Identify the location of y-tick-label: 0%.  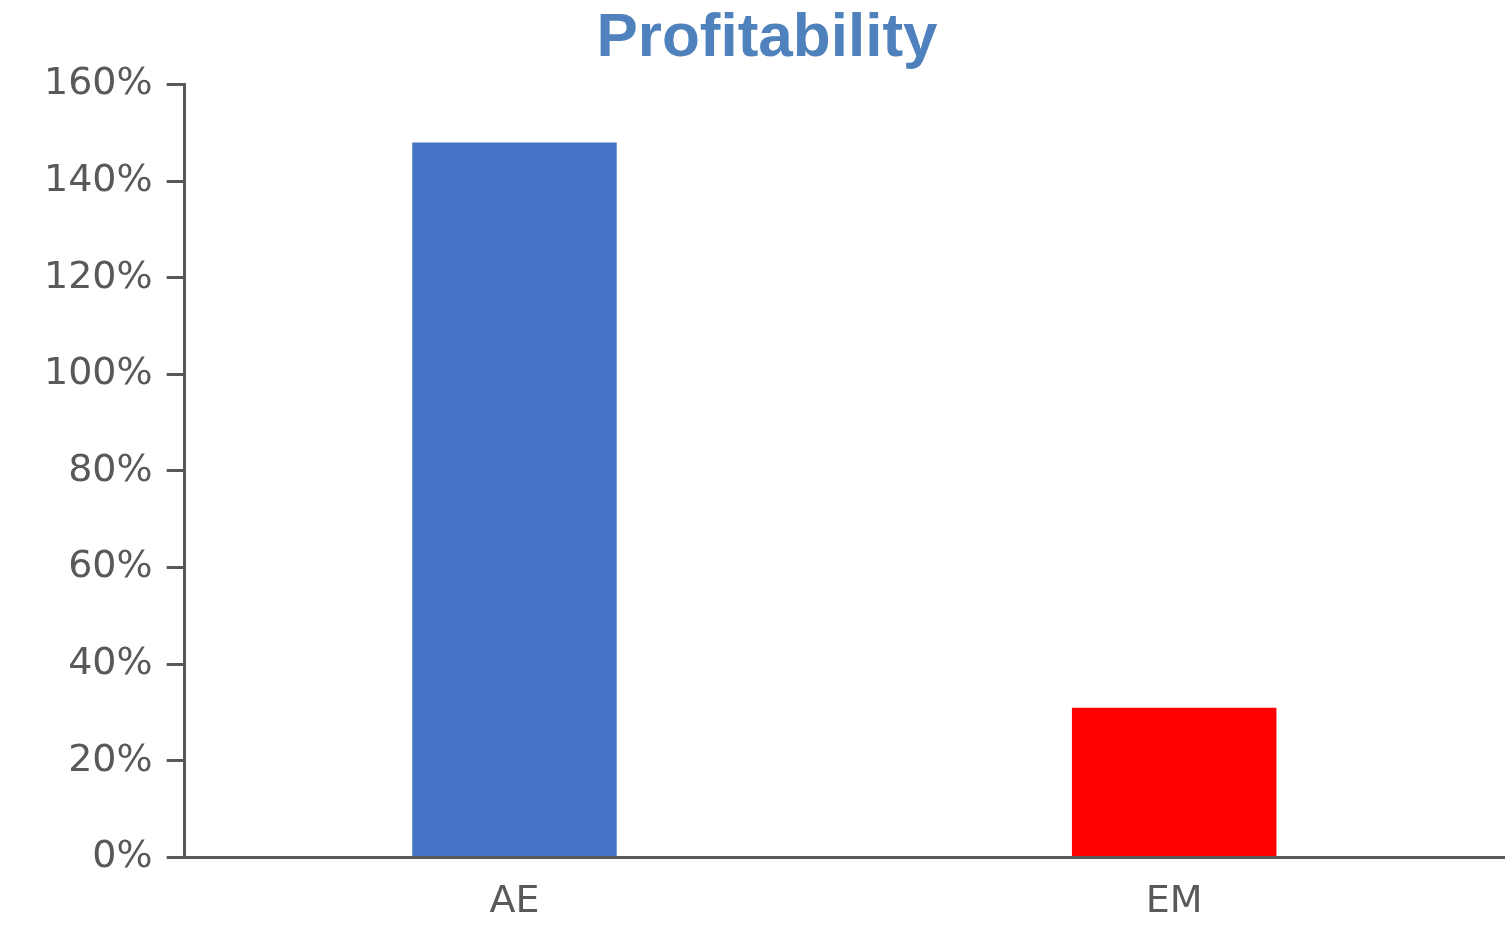
(122, 854).